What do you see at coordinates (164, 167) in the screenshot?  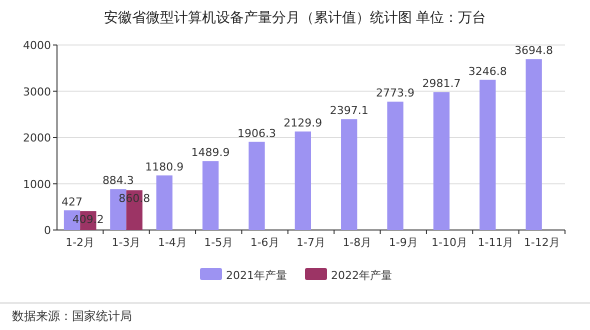 I see `data-label: 1180.9` at bounding box center [164, 167].